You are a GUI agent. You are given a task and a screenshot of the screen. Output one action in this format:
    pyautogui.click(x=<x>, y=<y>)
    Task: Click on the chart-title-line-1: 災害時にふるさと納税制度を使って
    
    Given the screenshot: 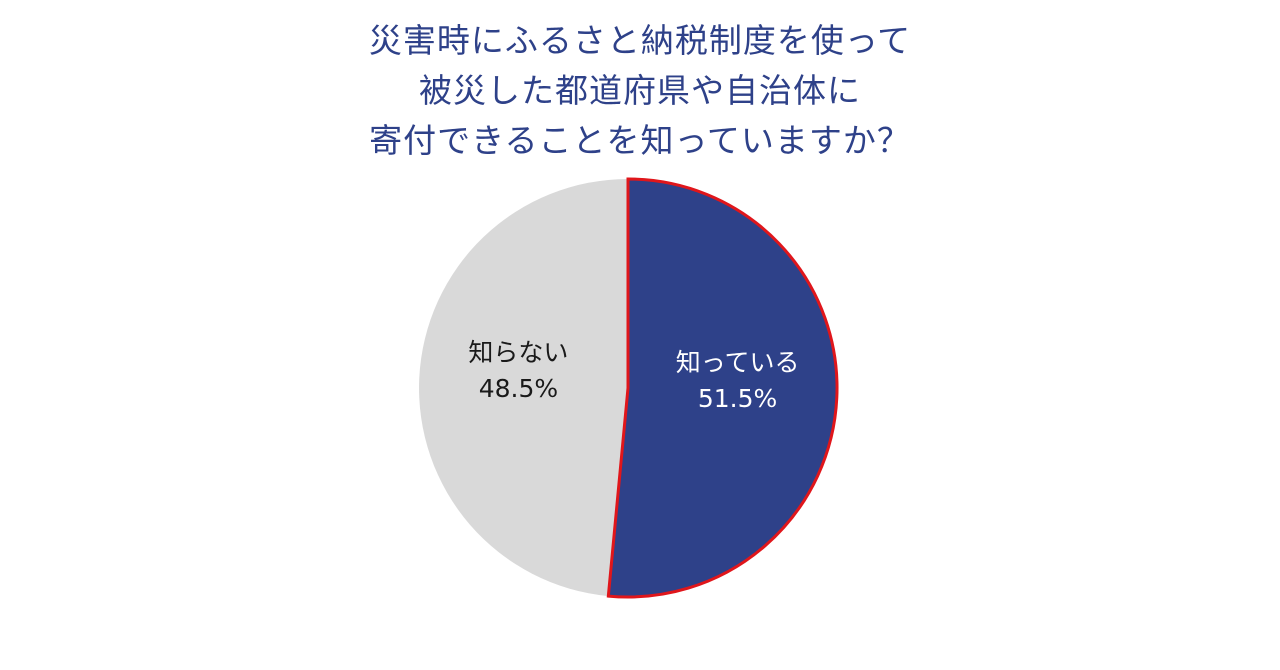 What is the action you would take?
    pyautogui.click(x=640, y=40)
    